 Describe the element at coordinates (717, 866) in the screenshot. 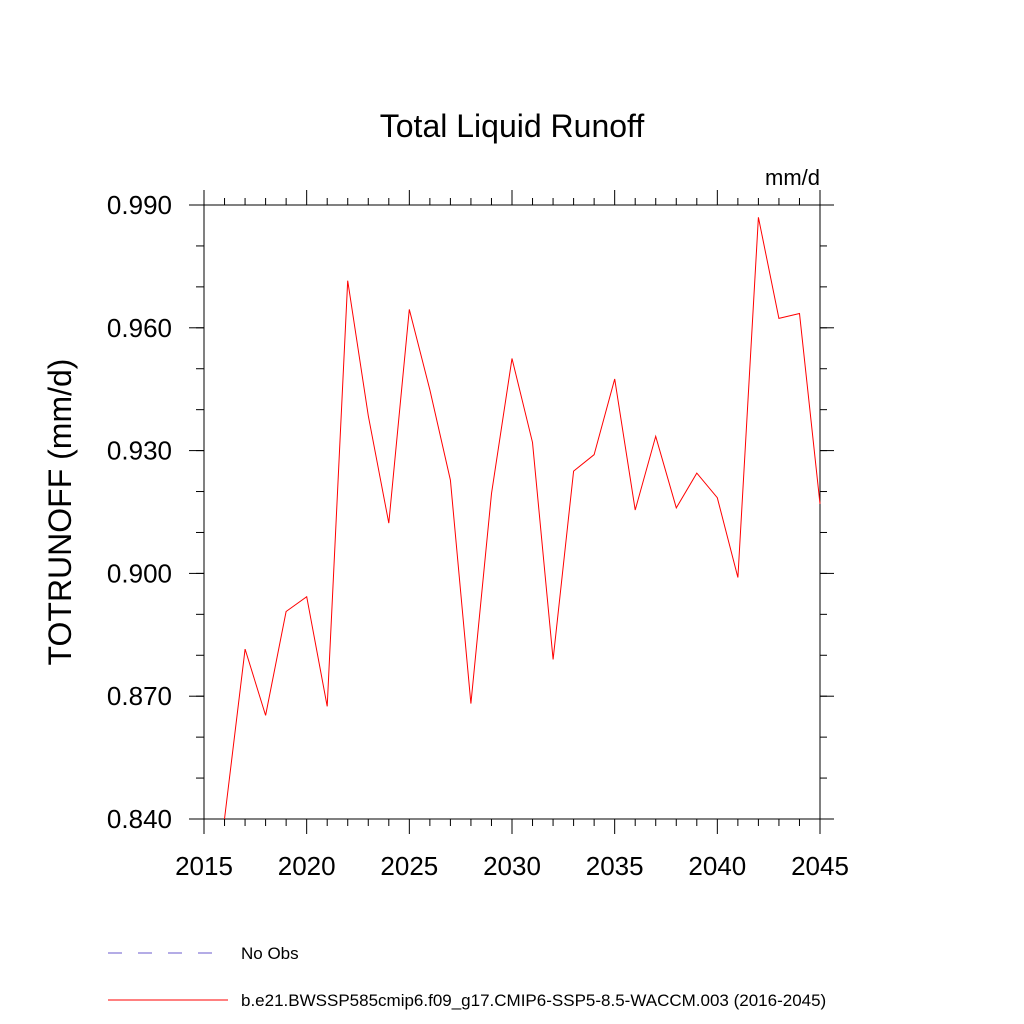

I see `x-tick-label: 2040` at that location.